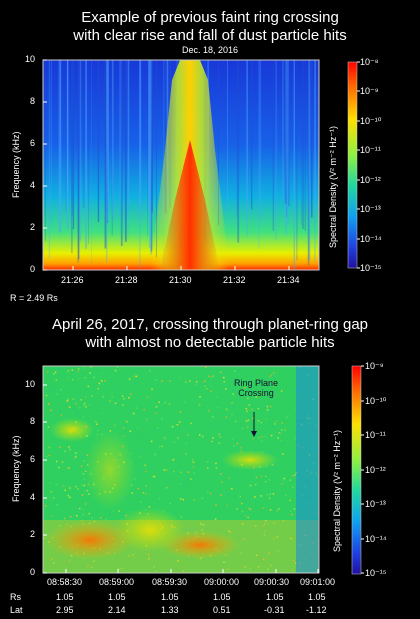 This screenshot has width=420, height=619. Describe the element at coordinates (376, 539) in the screenshot. I see `bottom-cb-tick-5: 10⁻¹⁴` at that location.